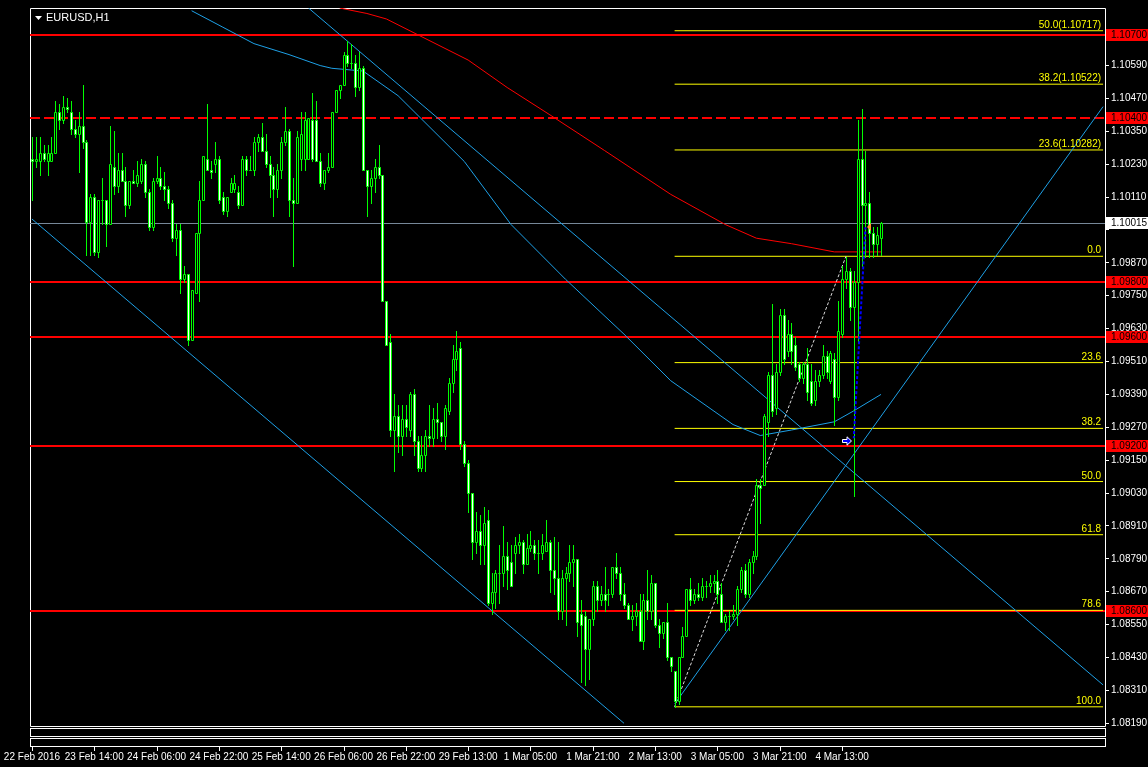 The width and height of the screenshot is (1148, 767). I want to click on x-tick-label: 24 Feb 06:00, so click(157, 756).